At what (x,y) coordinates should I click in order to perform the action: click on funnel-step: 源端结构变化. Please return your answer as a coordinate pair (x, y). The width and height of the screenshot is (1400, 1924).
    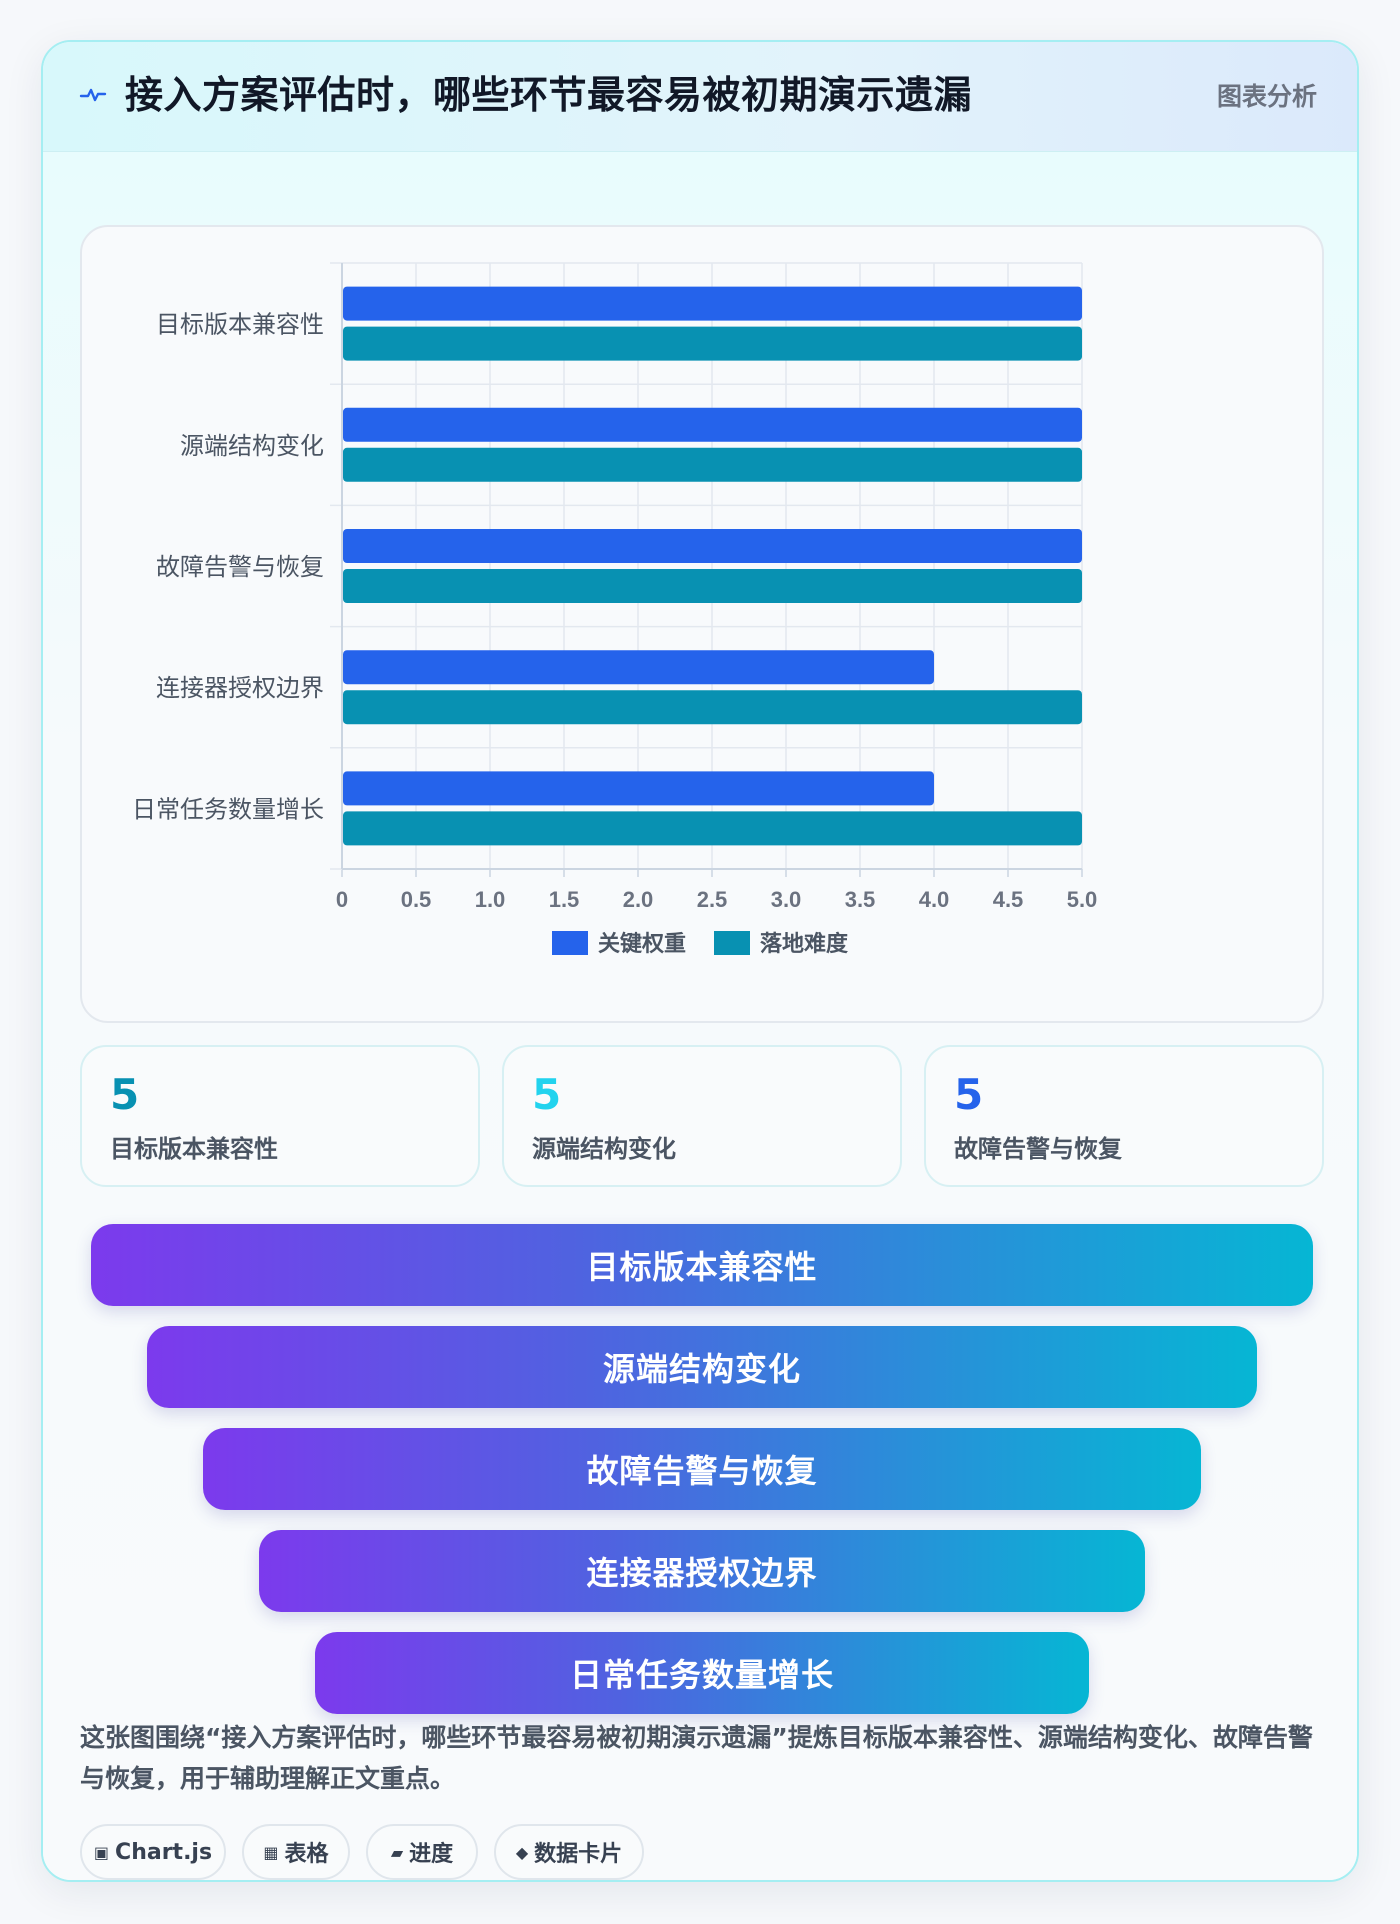
    Looking at the image, I should click on (702, 1367).